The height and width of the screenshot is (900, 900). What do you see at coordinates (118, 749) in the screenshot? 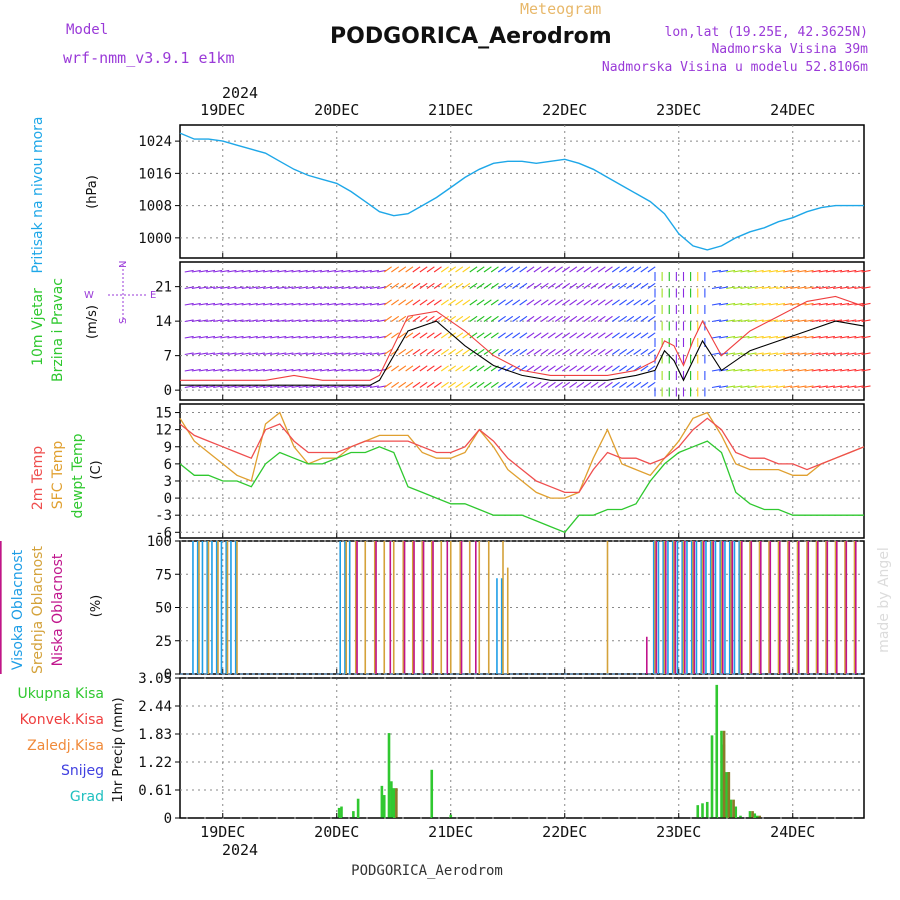
I see `precip-ylabel: 1hr Precip (mm)` at bounding box center [118, 749].